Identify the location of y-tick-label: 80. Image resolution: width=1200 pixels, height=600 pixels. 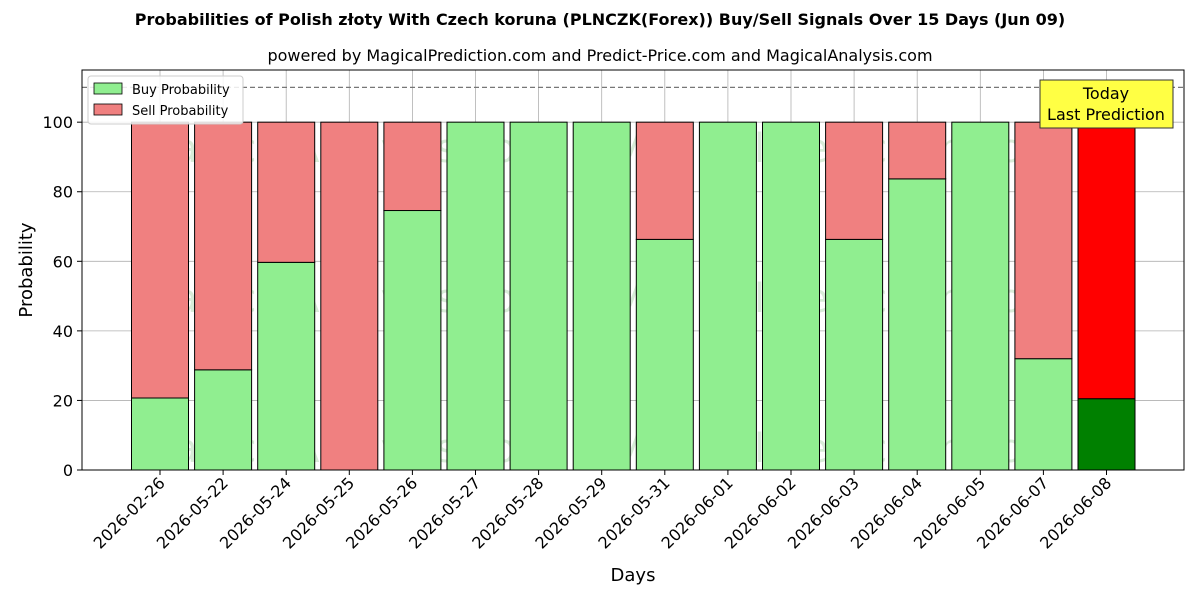
(63, 192).